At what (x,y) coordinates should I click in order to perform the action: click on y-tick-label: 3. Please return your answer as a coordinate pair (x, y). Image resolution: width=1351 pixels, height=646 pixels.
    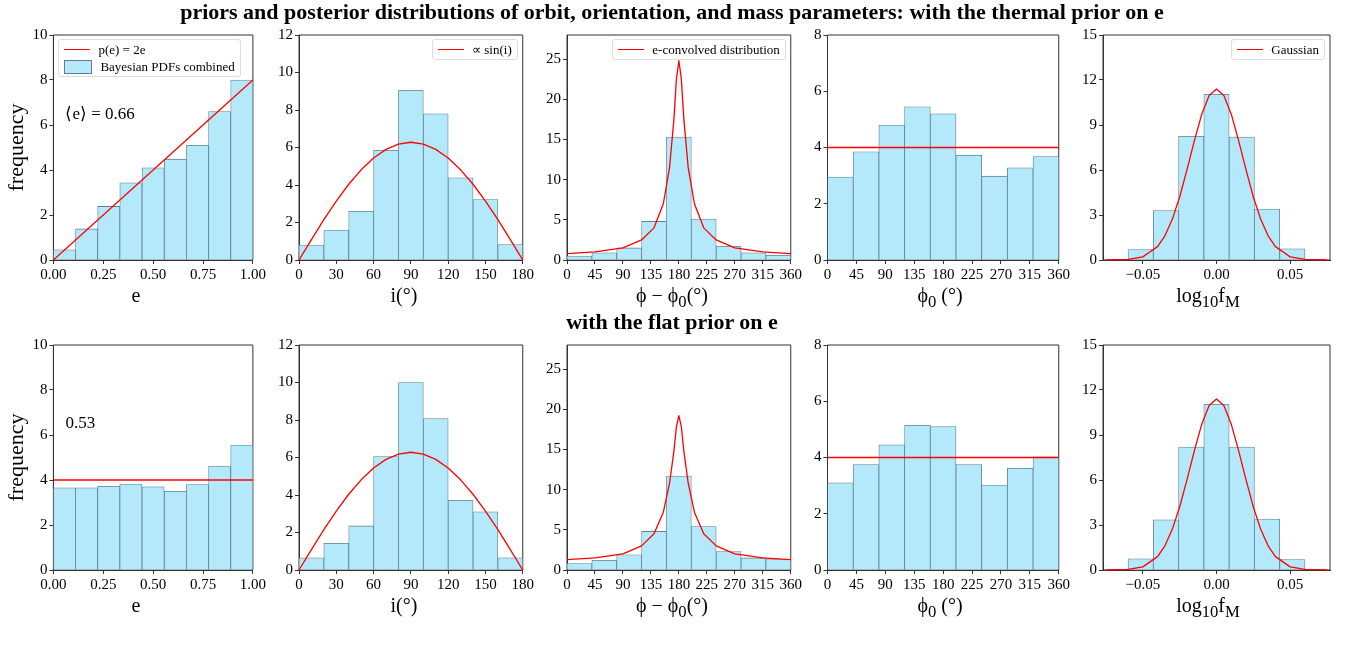
    Looking at the image, I should click on (1093, 523).